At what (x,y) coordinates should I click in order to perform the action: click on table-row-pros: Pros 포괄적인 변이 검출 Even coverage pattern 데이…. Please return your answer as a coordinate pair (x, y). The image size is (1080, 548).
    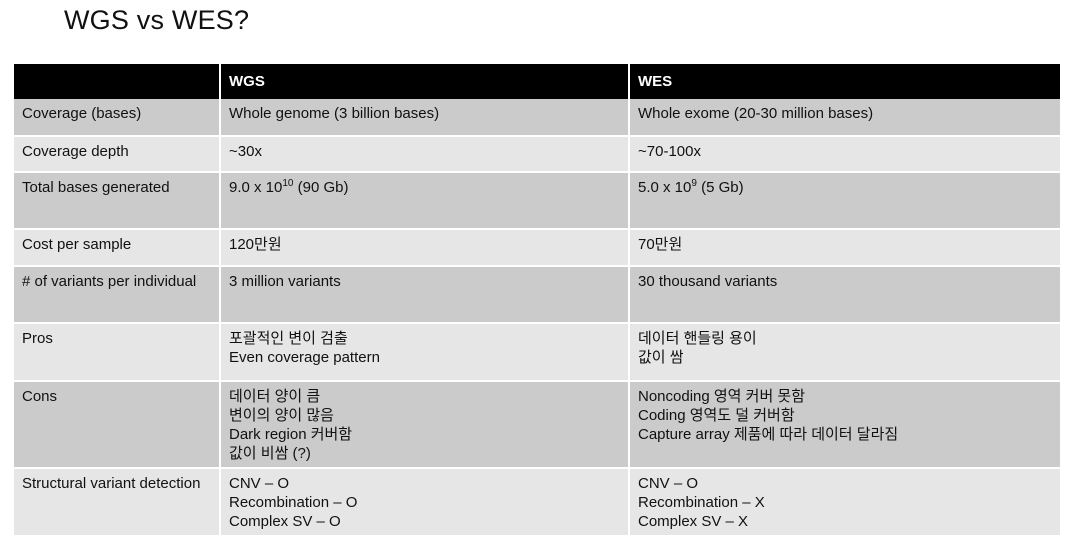
    Looking at the image, I should click on (537, 352).